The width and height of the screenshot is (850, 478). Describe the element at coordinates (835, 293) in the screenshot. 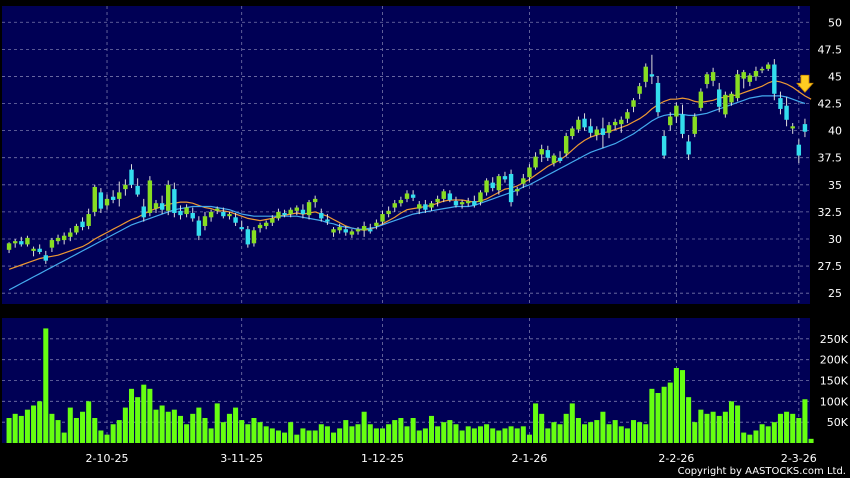

I see `price-tick-label: 25` at that location.